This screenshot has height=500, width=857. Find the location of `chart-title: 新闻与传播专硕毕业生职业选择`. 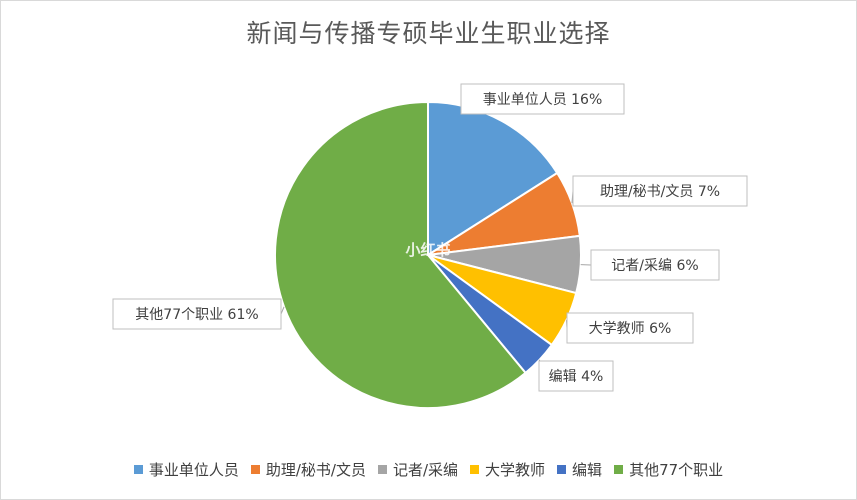

chart-title: 新闻与传播专硕毕业生职业选择 is located at coordinates (428, 33).